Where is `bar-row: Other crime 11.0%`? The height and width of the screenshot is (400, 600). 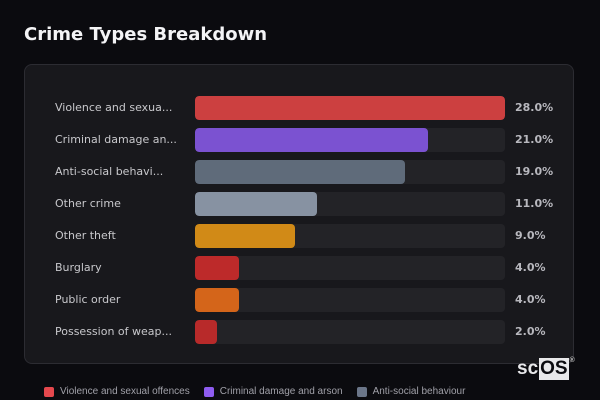 bar-row: Other crime 11.0% is located at coordinates (300, 204).